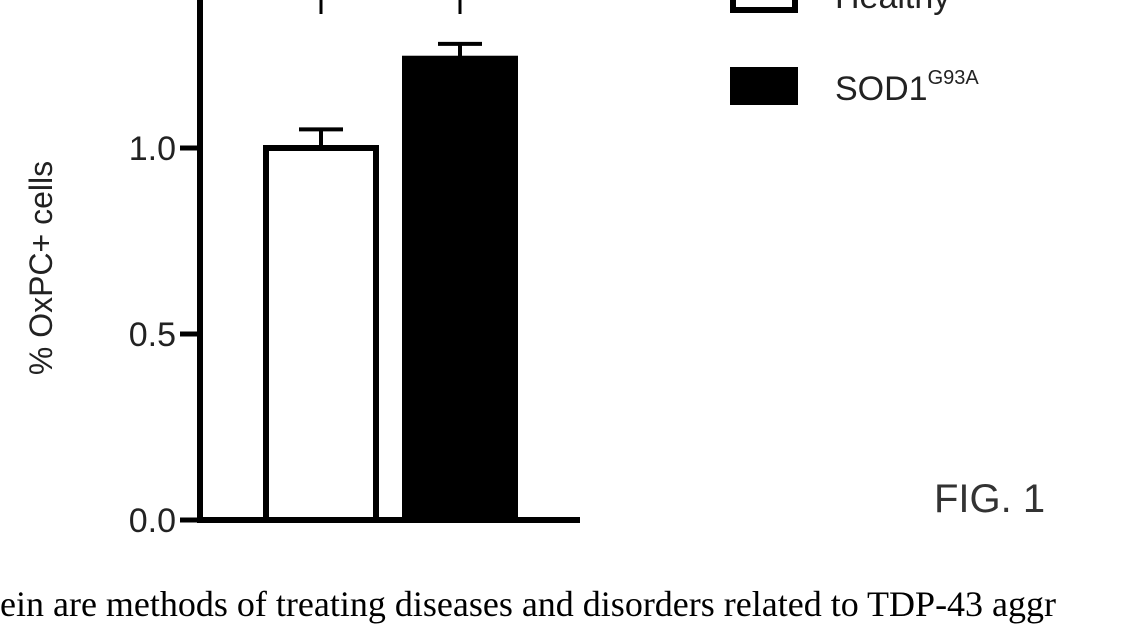  What do you see at coordinates (152, 521) in the screenshot?
I see `y-tick-label: 0.0` at bounding box center [152, 521].